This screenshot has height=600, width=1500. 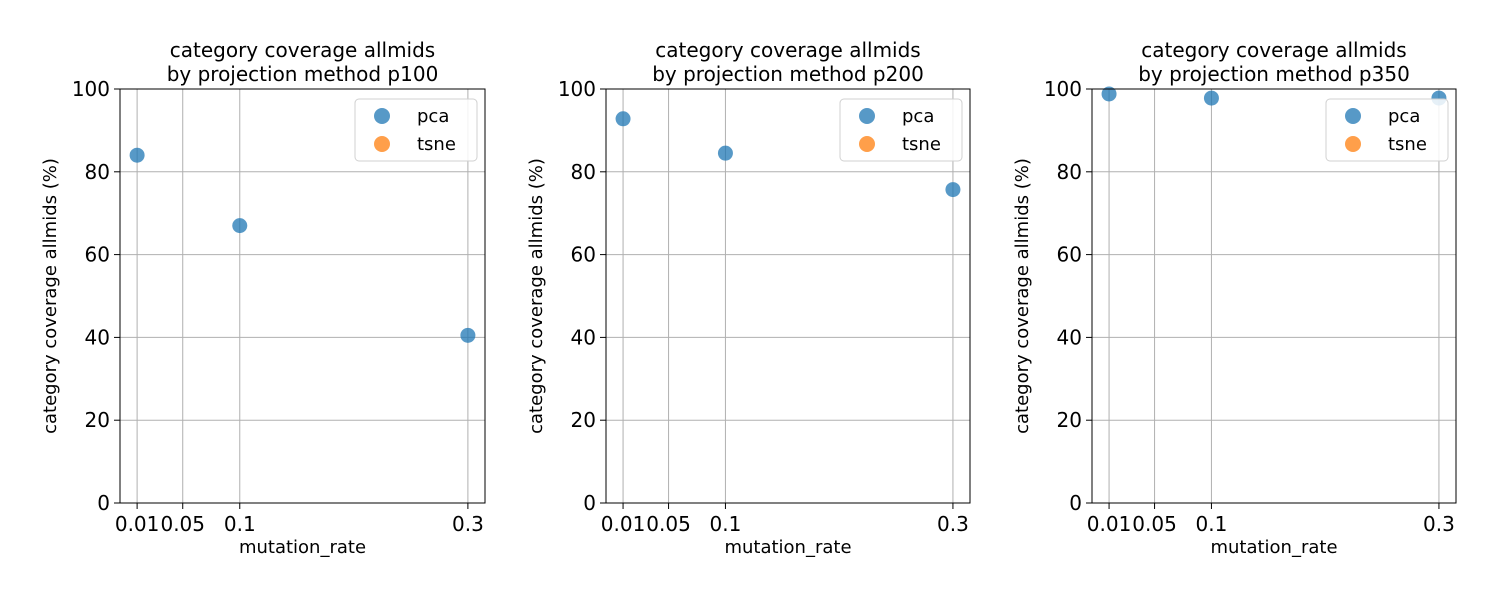 I want to click on chart-title-line: by projection method p100, so click(x=303, y=74).